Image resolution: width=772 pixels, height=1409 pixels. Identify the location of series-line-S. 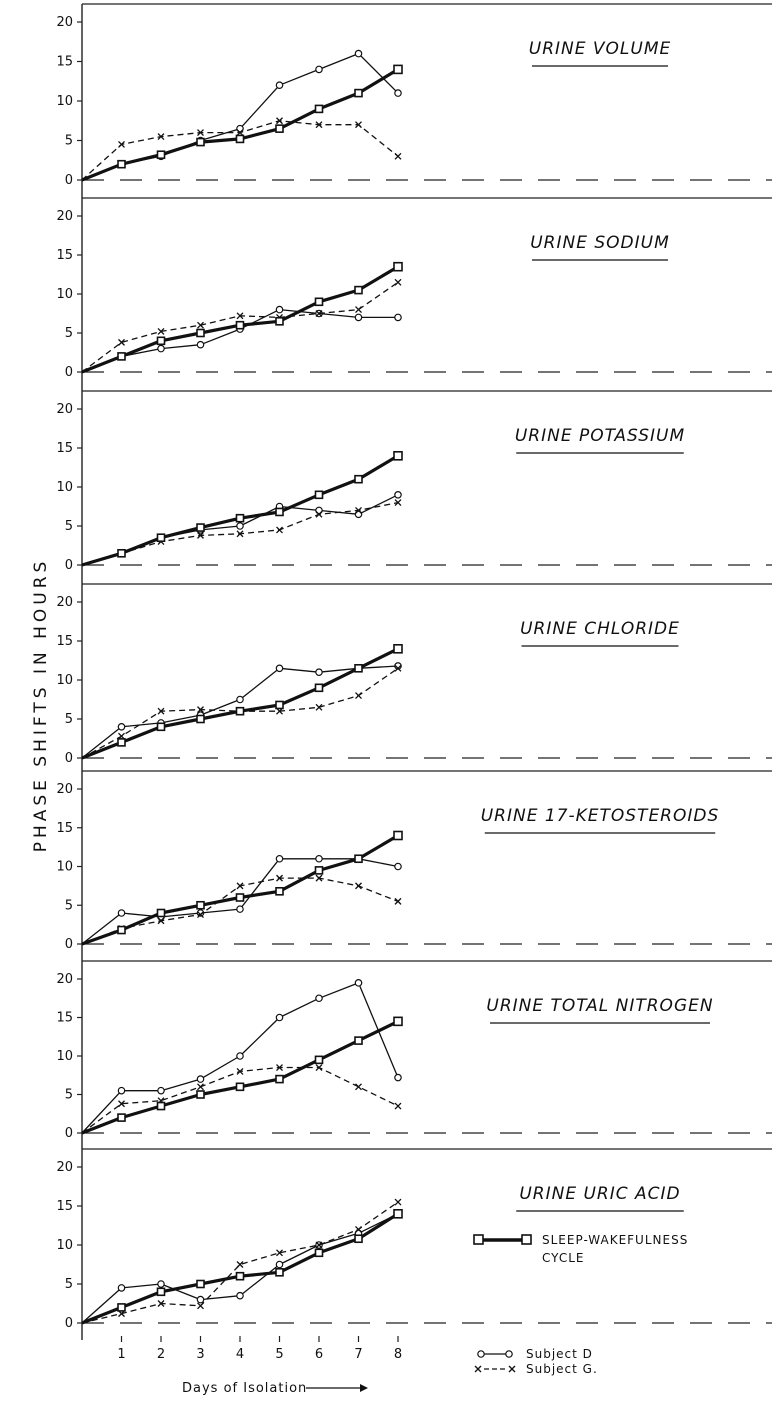
(240, 510).